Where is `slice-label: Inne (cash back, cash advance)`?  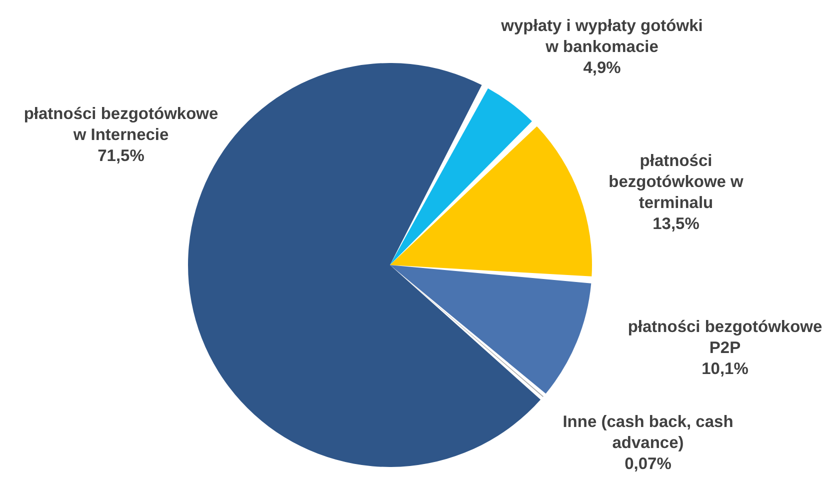
slice-label: Inne (cash back, cash advance) is located at coordinates (648, 432).